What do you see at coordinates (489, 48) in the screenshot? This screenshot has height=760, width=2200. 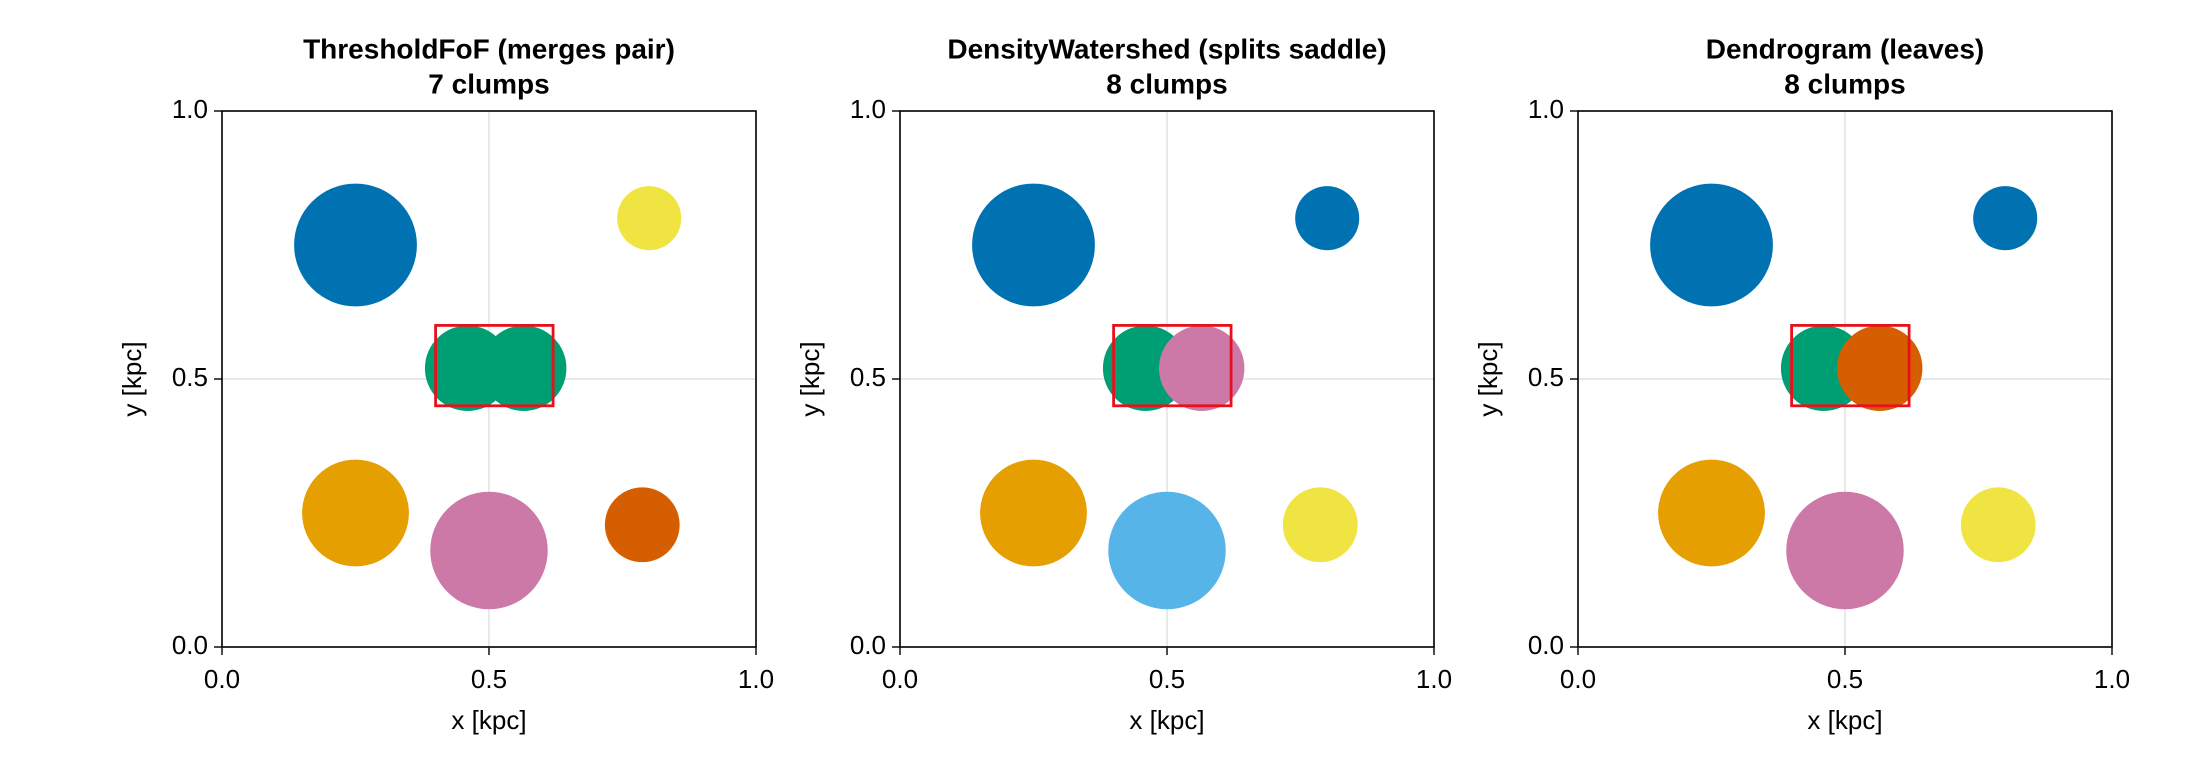 I see `chart-title: ThresholdFoF (merges pair)` at bounding box center [489, 48].